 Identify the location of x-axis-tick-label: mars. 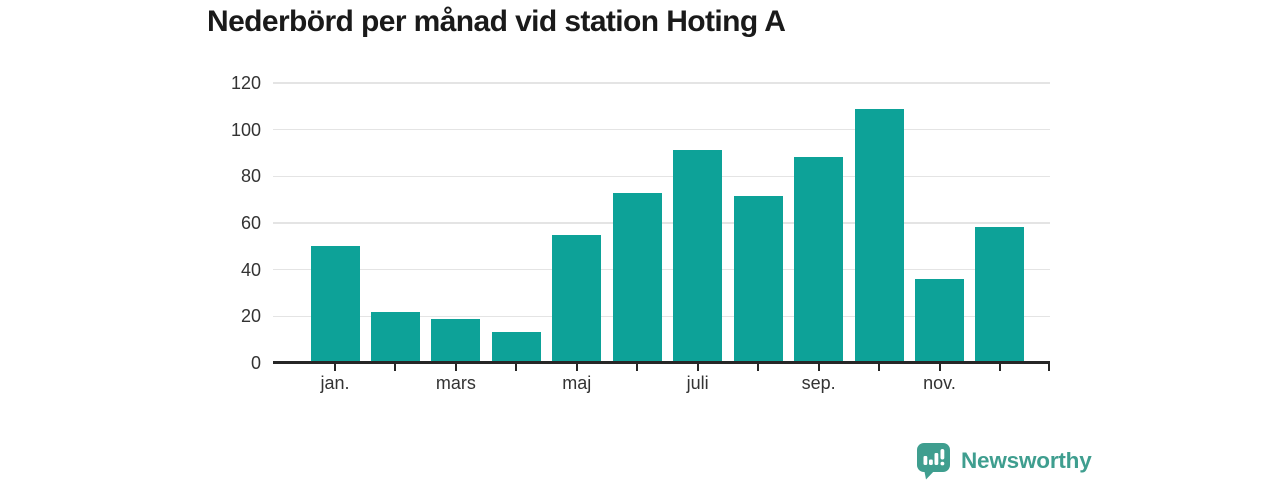
(455, 383).